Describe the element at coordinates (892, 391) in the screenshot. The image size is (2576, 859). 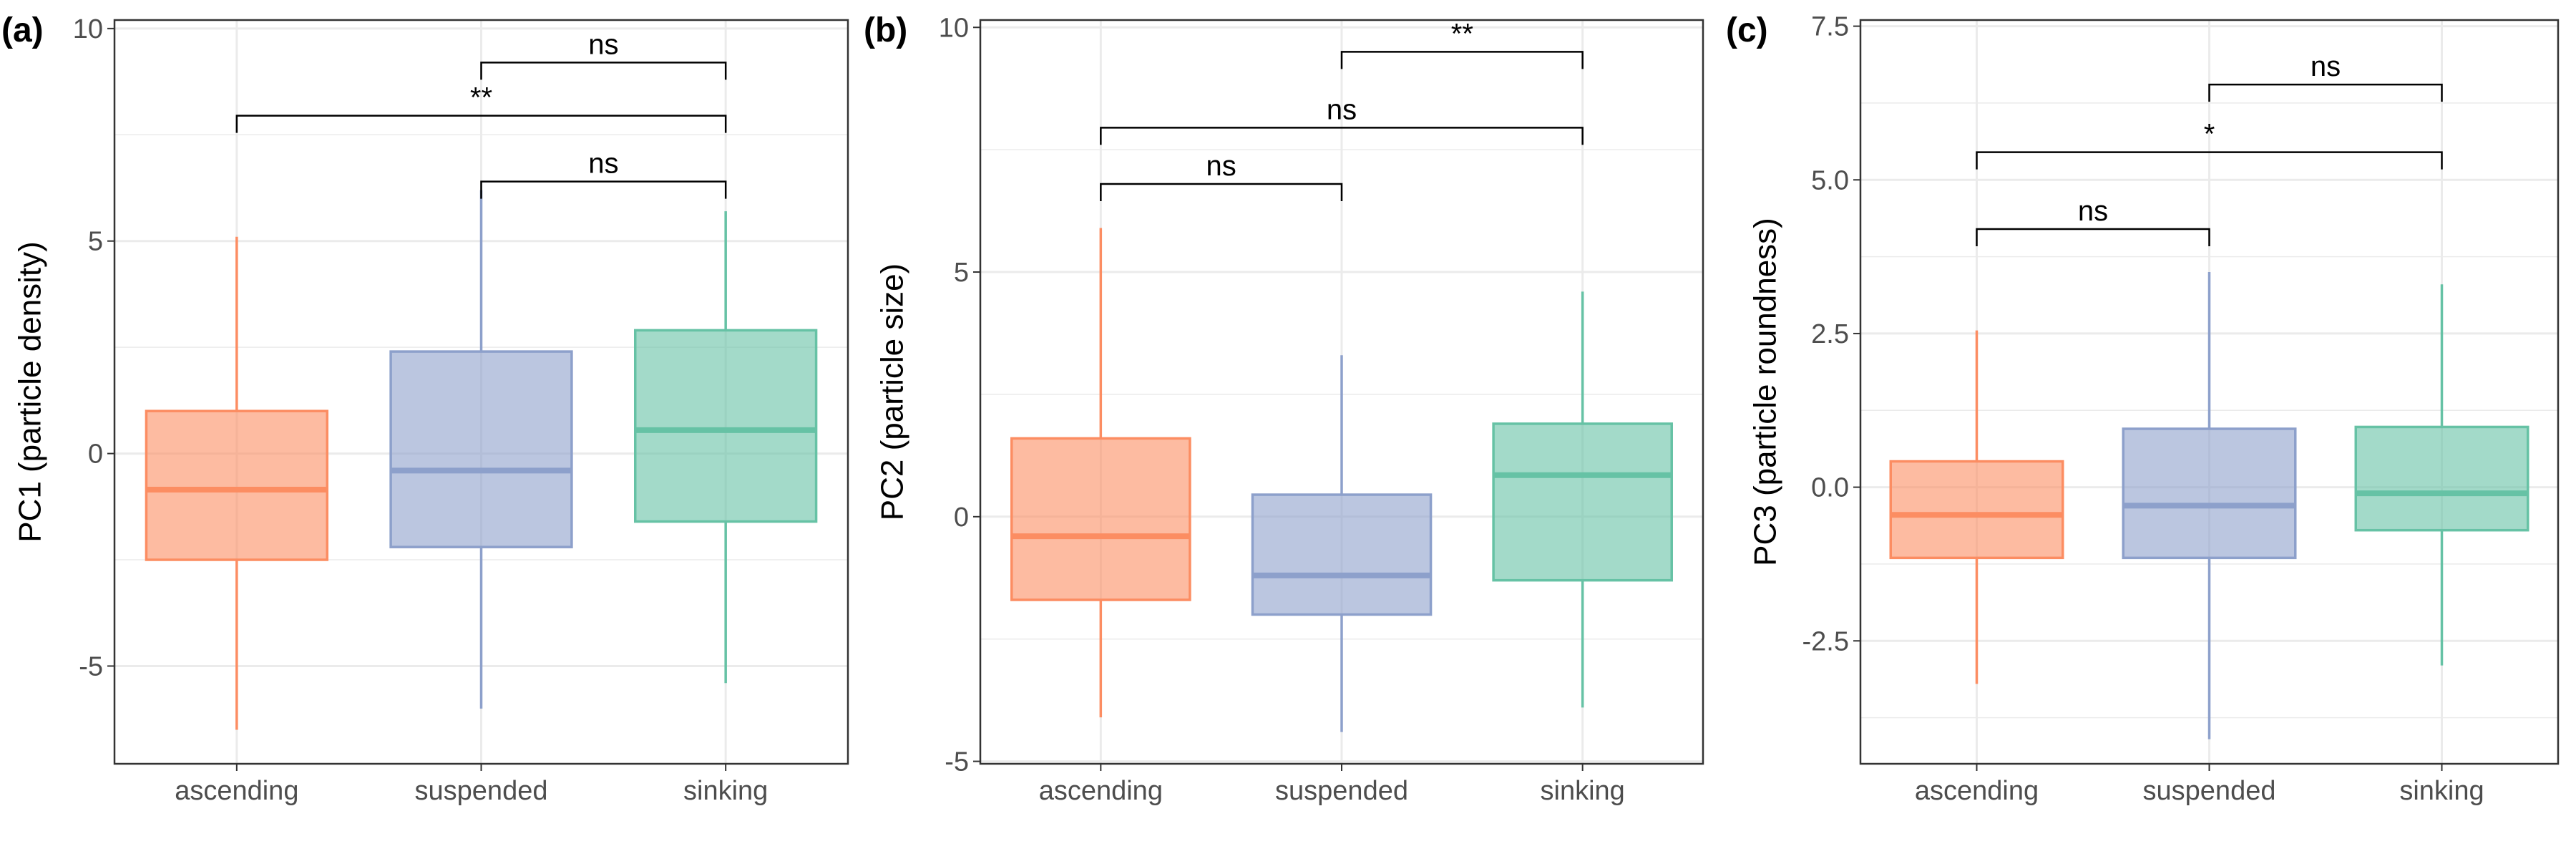
I see `y-axis-title: PC2 (particle size)` at that location.